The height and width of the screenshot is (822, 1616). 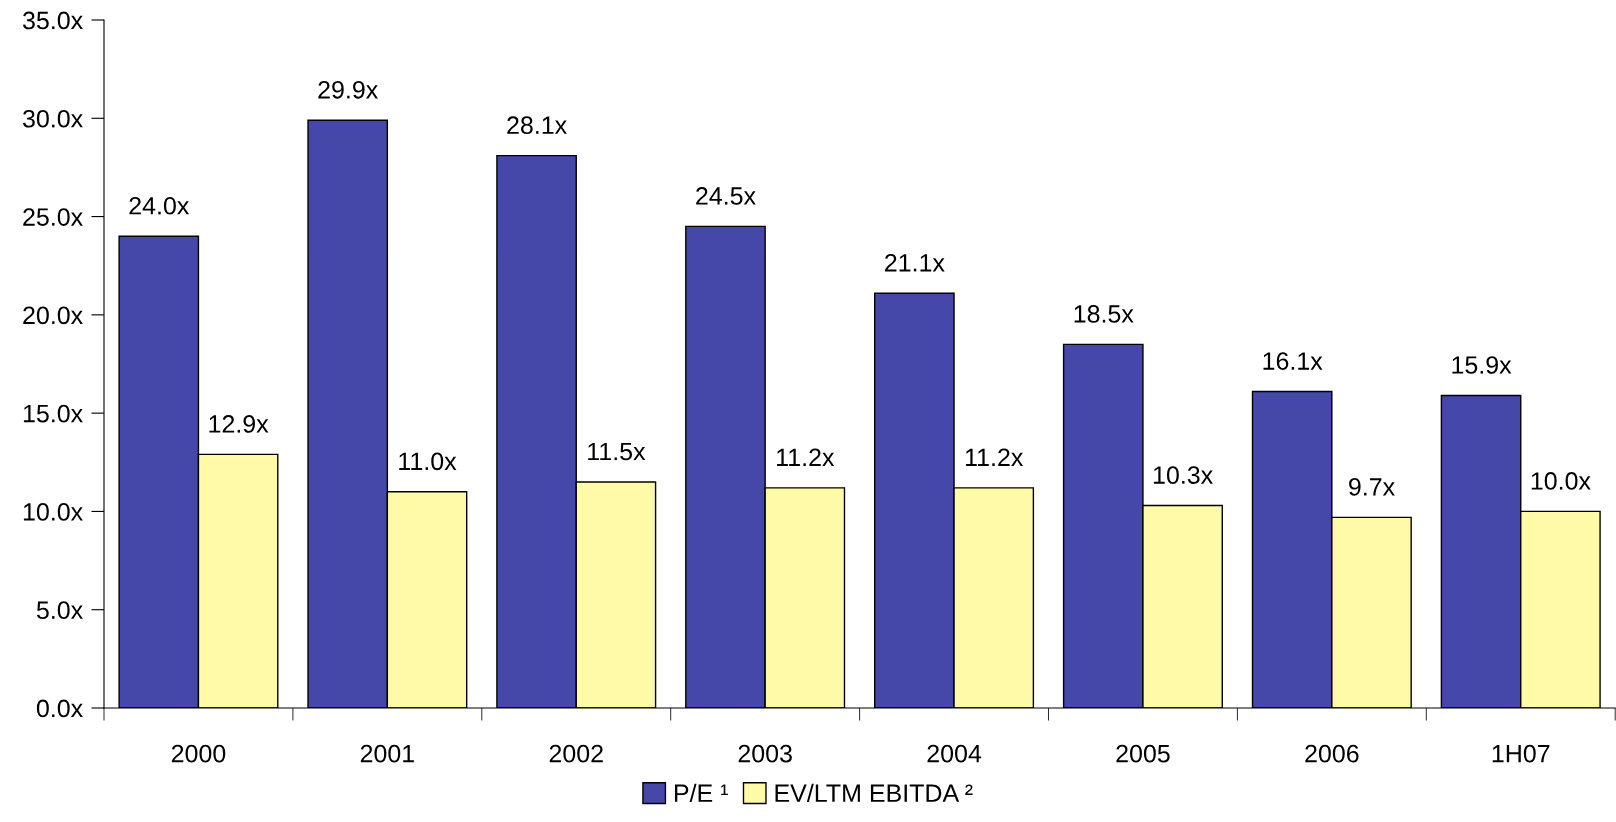 What do you see at coordinates (428, 461) in the screenshot?
I see `data-label: 11.0x` at bounding box center [428, 461].